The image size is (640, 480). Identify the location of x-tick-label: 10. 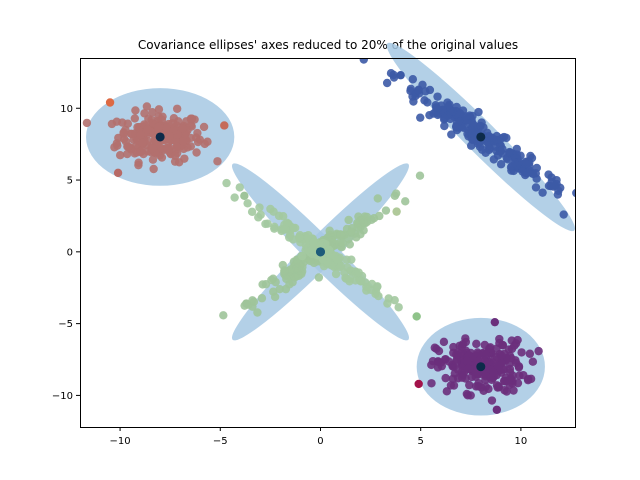
(521, 441).